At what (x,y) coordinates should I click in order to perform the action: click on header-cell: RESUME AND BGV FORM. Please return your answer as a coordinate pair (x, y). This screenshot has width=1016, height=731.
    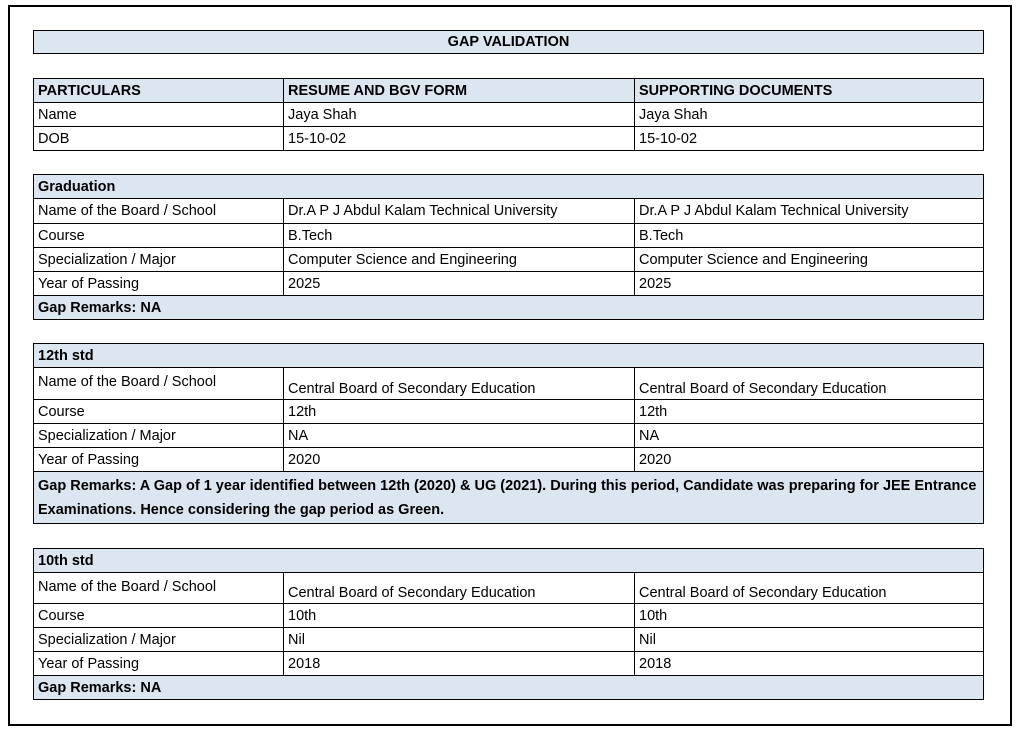
    Looking at the image, I should click on (459, 90).